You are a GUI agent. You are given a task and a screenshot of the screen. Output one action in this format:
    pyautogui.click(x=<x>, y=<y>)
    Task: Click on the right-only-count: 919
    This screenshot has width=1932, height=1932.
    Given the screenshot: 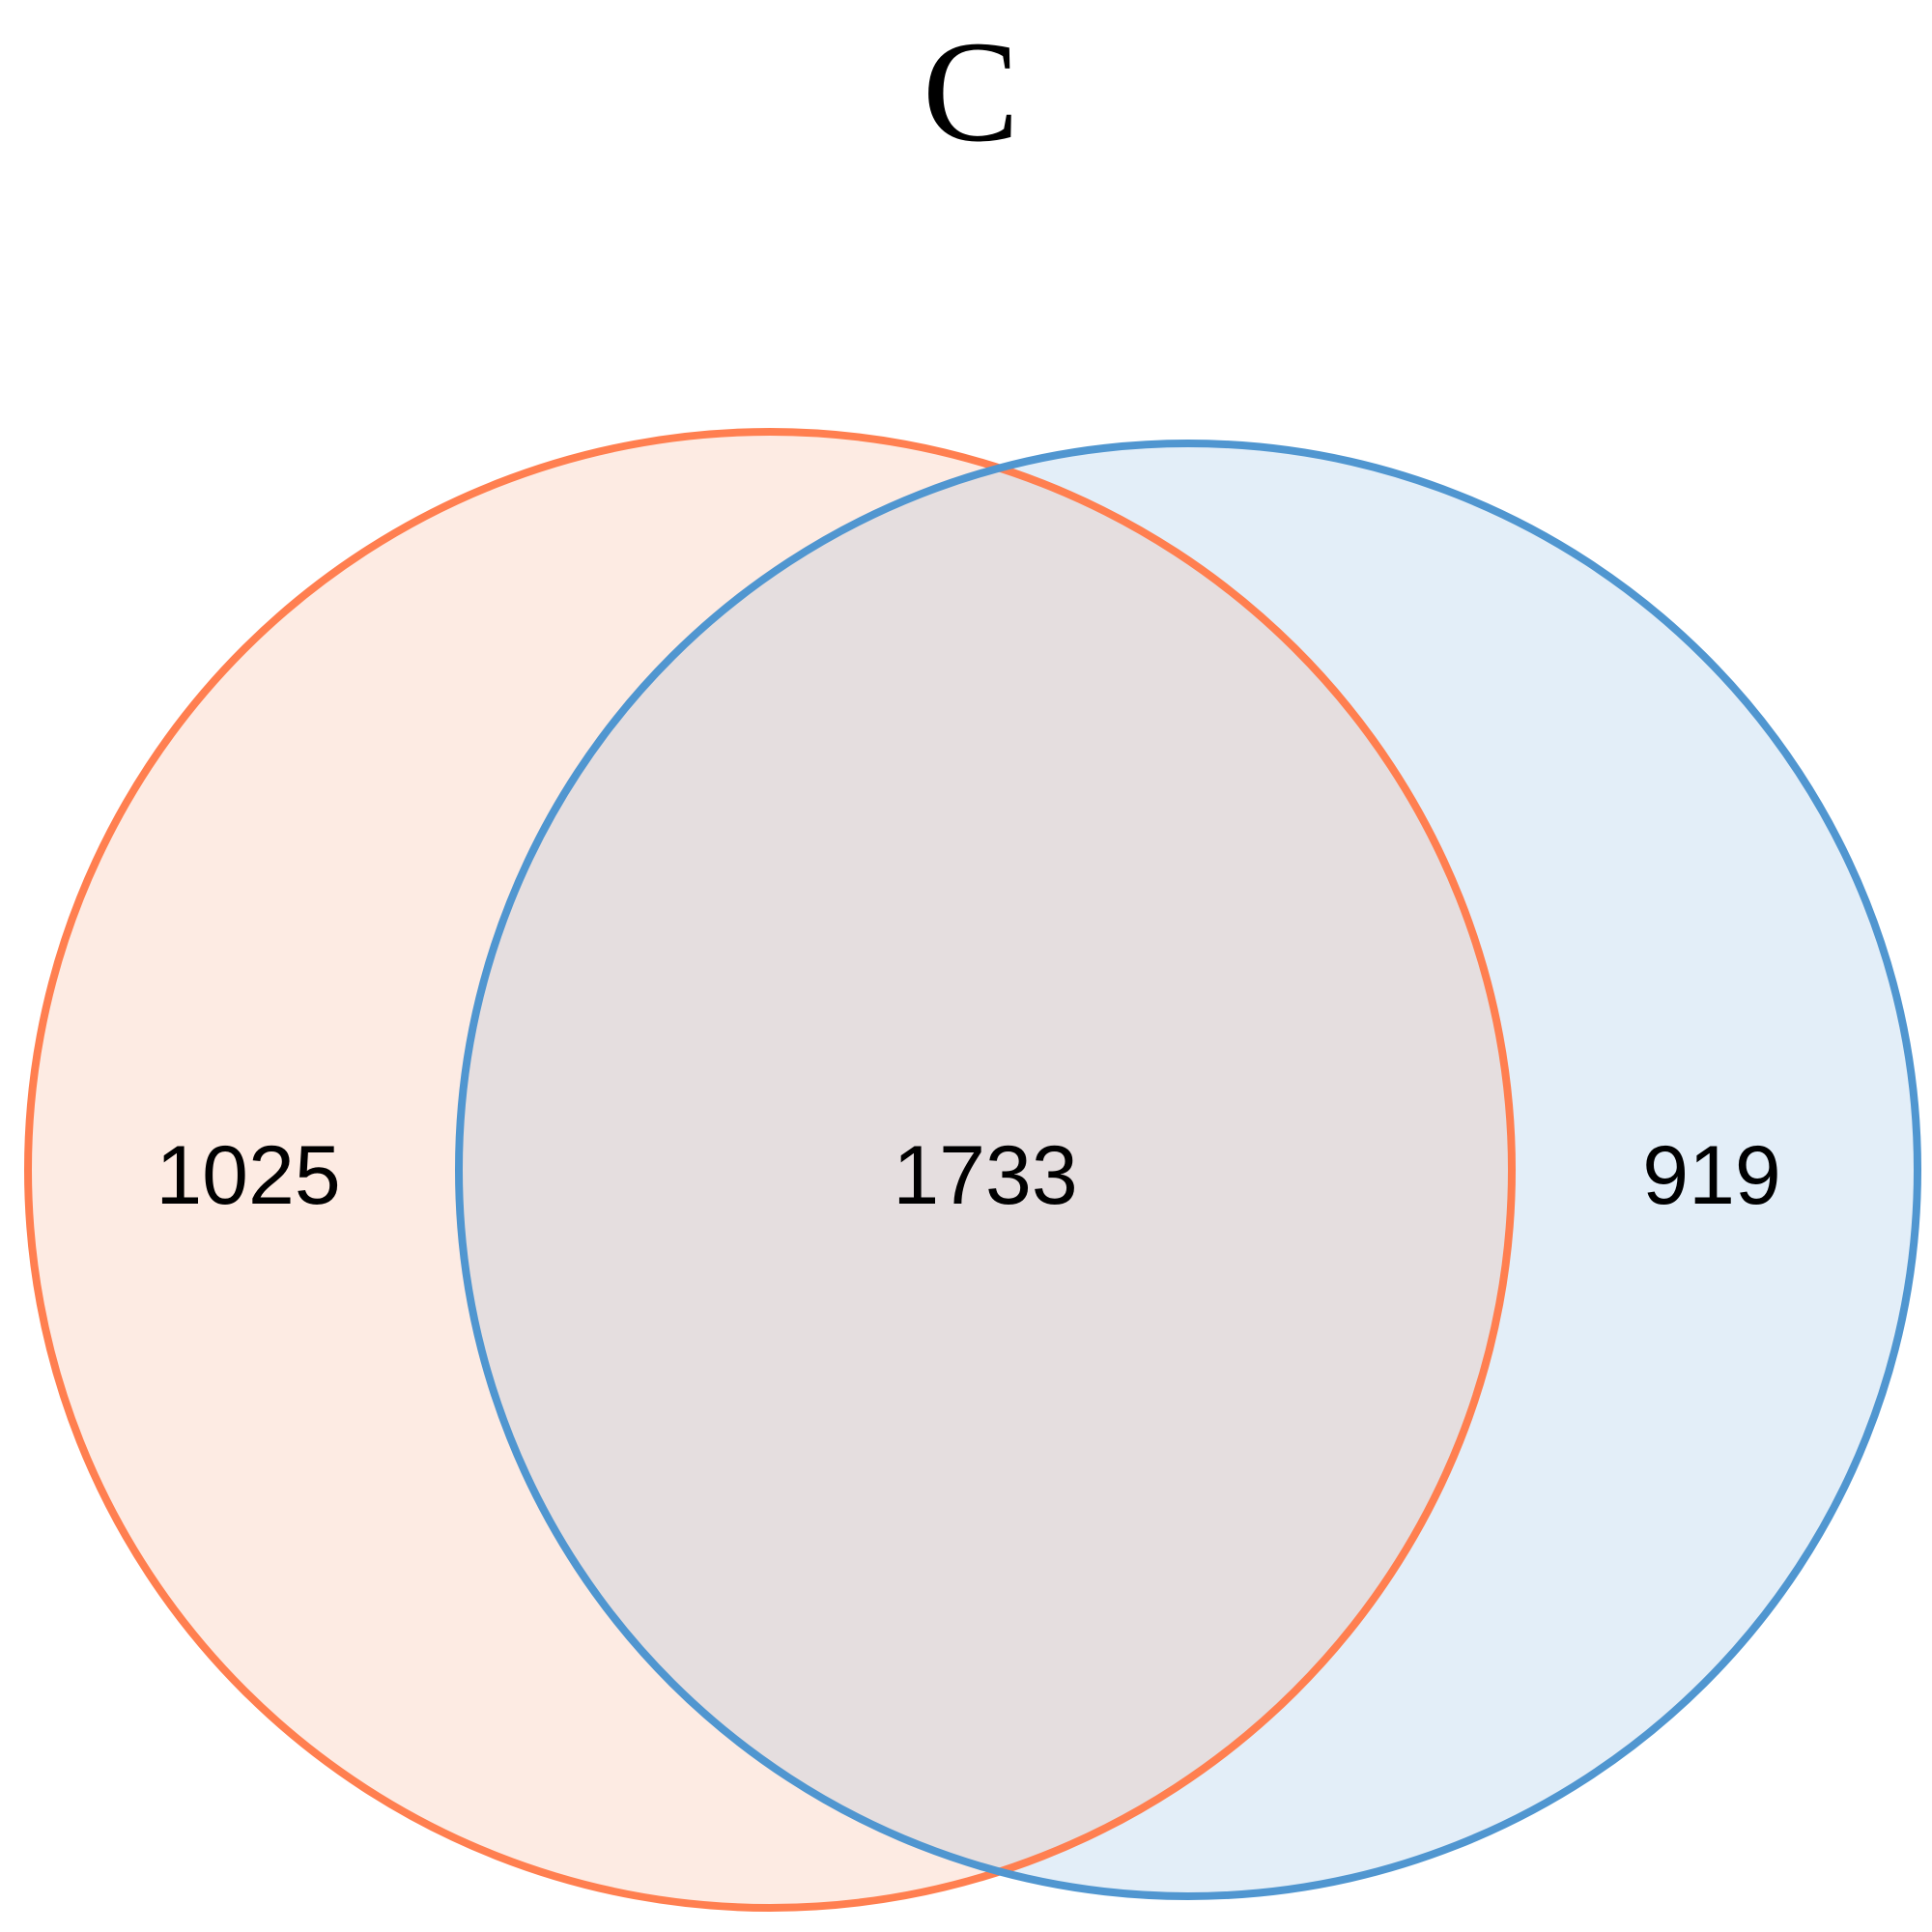 What is the action you would take?
    pyautogui.click(x=1711, y=1175)
    